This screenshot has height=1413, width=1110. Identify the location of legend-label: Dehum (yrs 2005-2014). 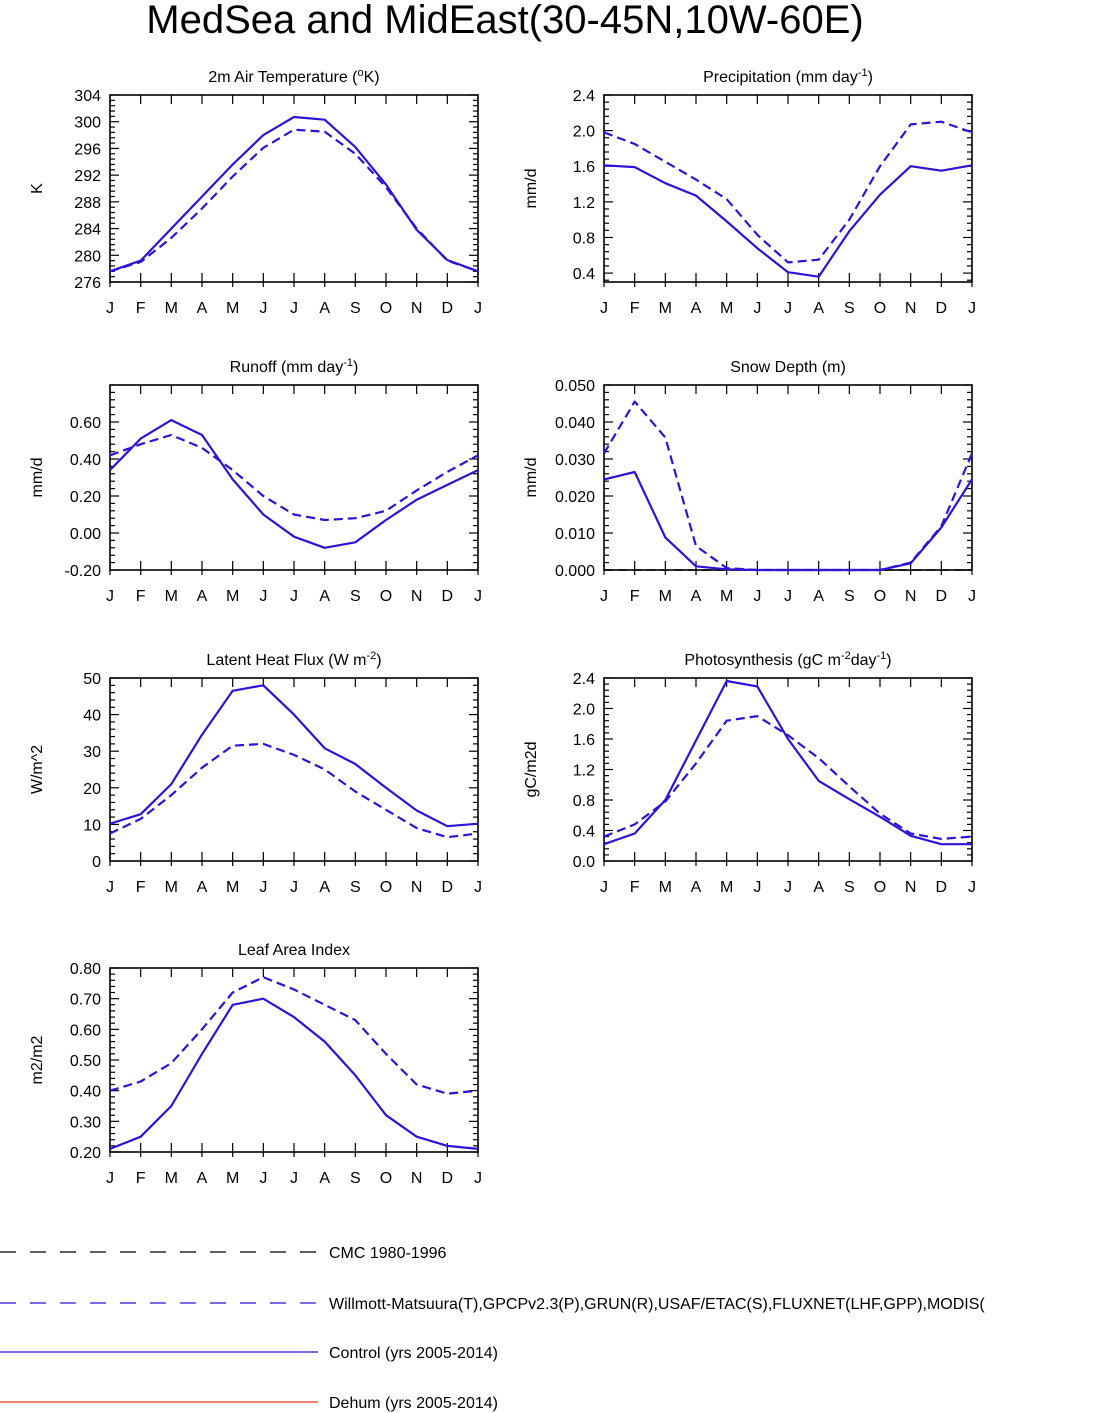
(413, 1403).